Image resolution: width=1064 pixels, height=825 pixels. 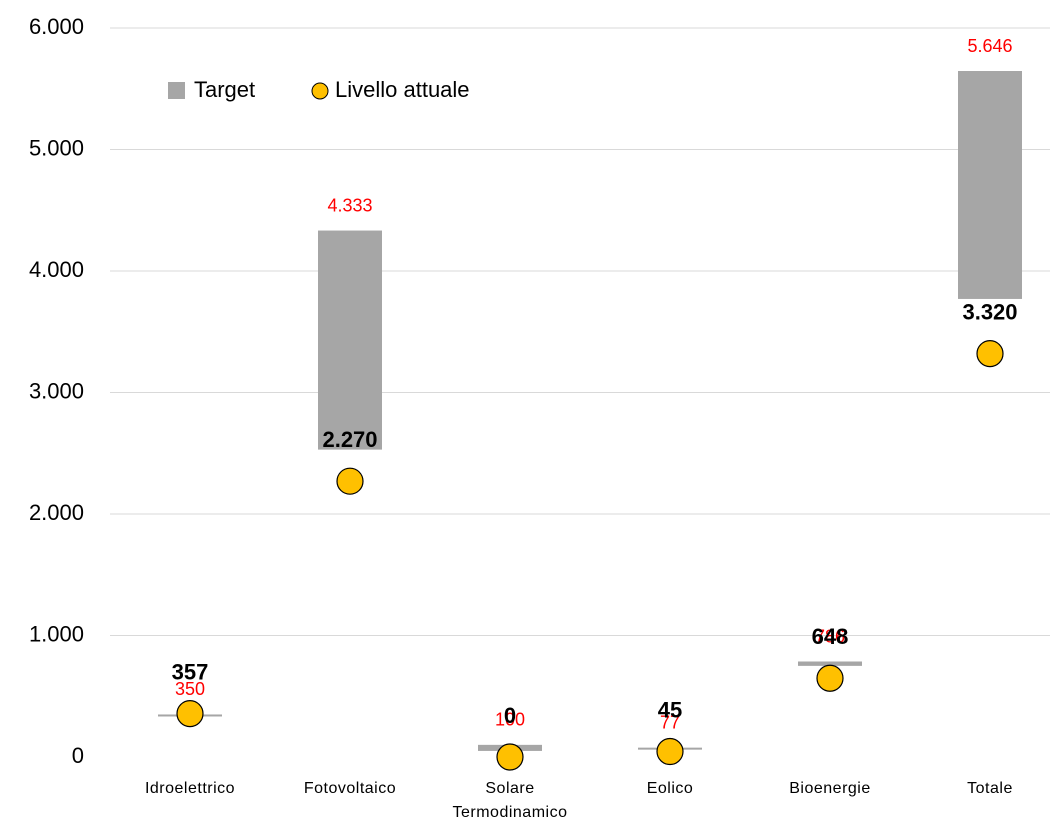 I want to click on y-tick-label: 1.000, so click(x=56, y=633).